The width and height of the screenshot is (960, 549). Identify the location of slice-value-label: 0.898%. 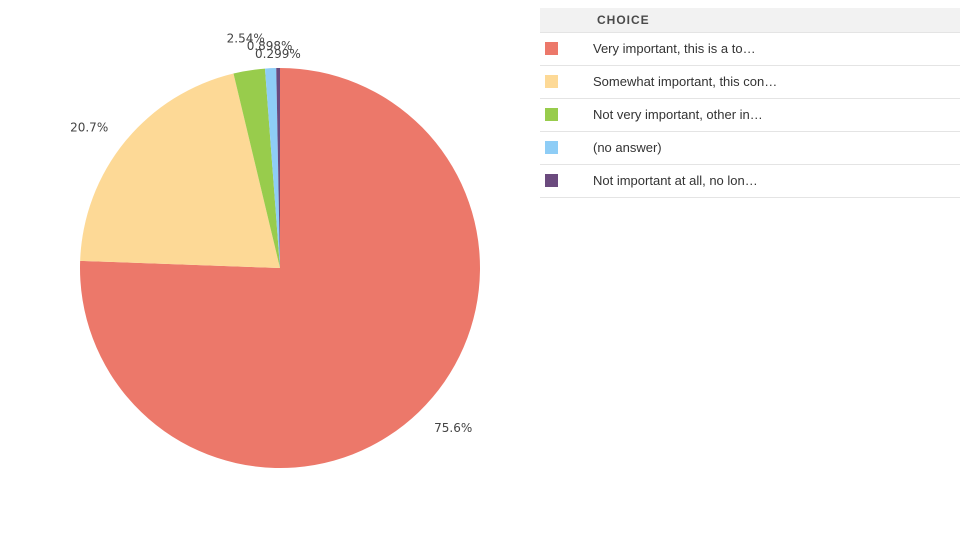
(270, 46).